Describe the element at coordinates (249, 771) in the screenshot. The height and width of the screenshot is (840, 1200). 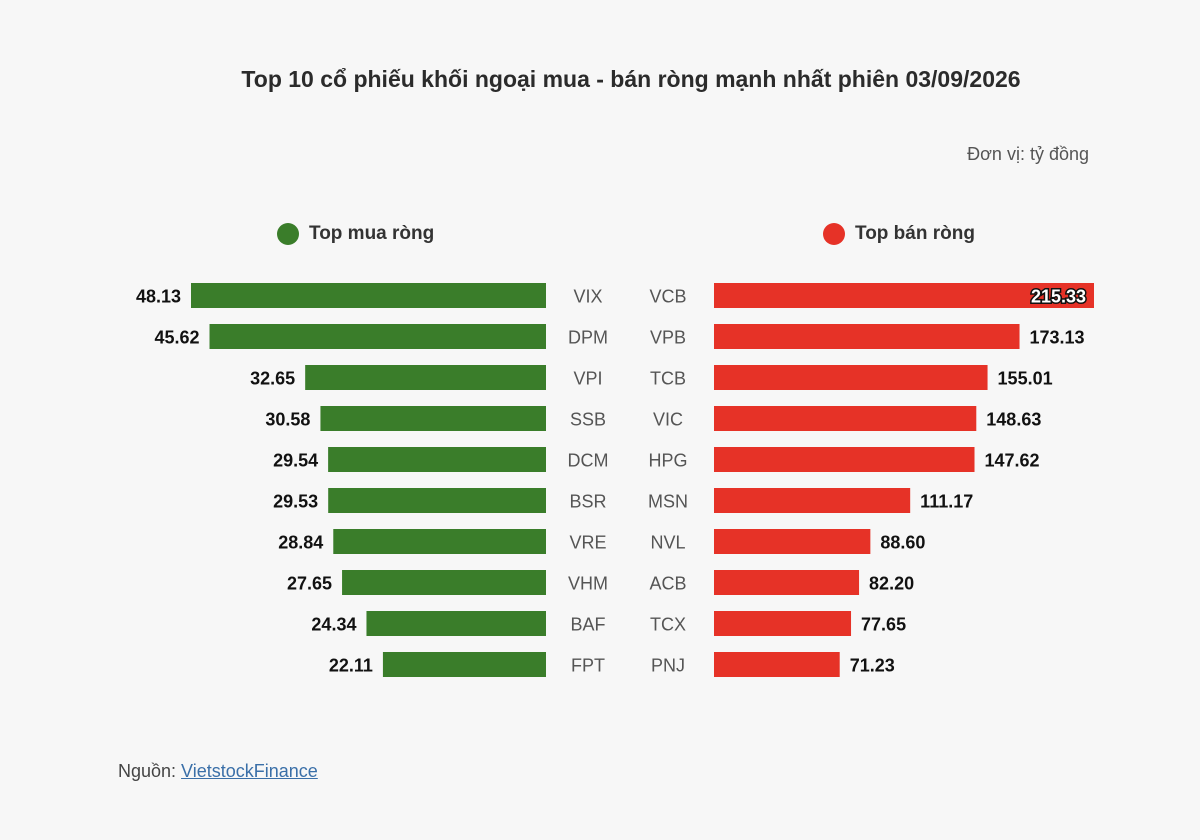
I see `source-link: VietstockFinance` at that location.